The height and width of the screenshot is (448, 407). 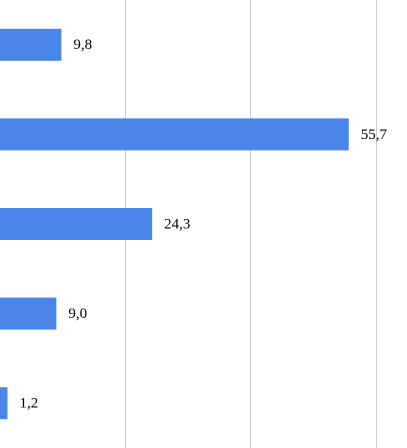 What do you see at coordinates (82, 45) in the screenshot?
I see `value-label: 9,8` at bounding box center [82, 45].